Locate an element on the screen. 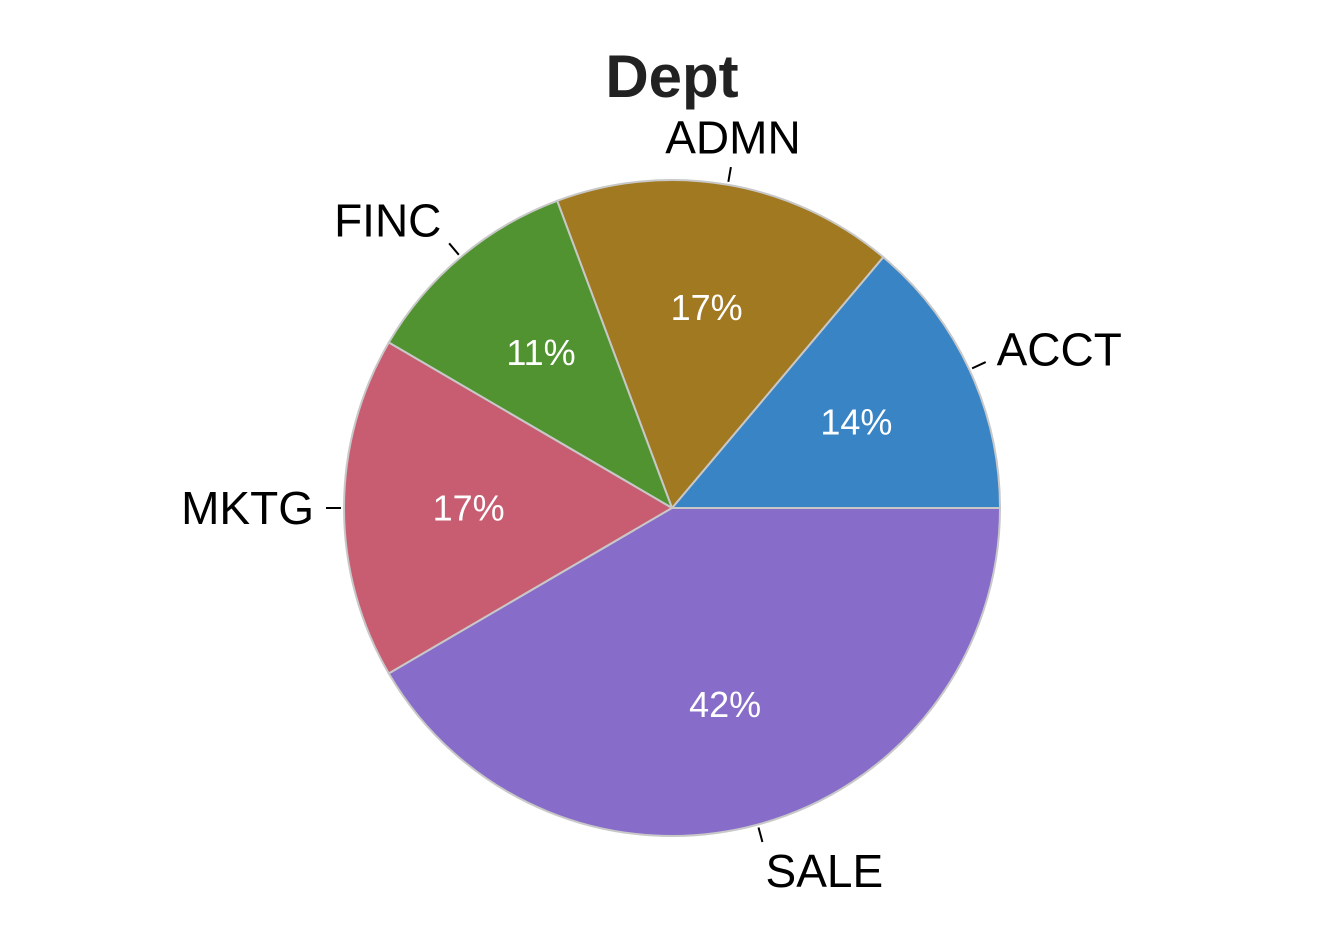 This screenshot has height=940, width=1344. pie-slice-admn is located at coordinates (720, 344).